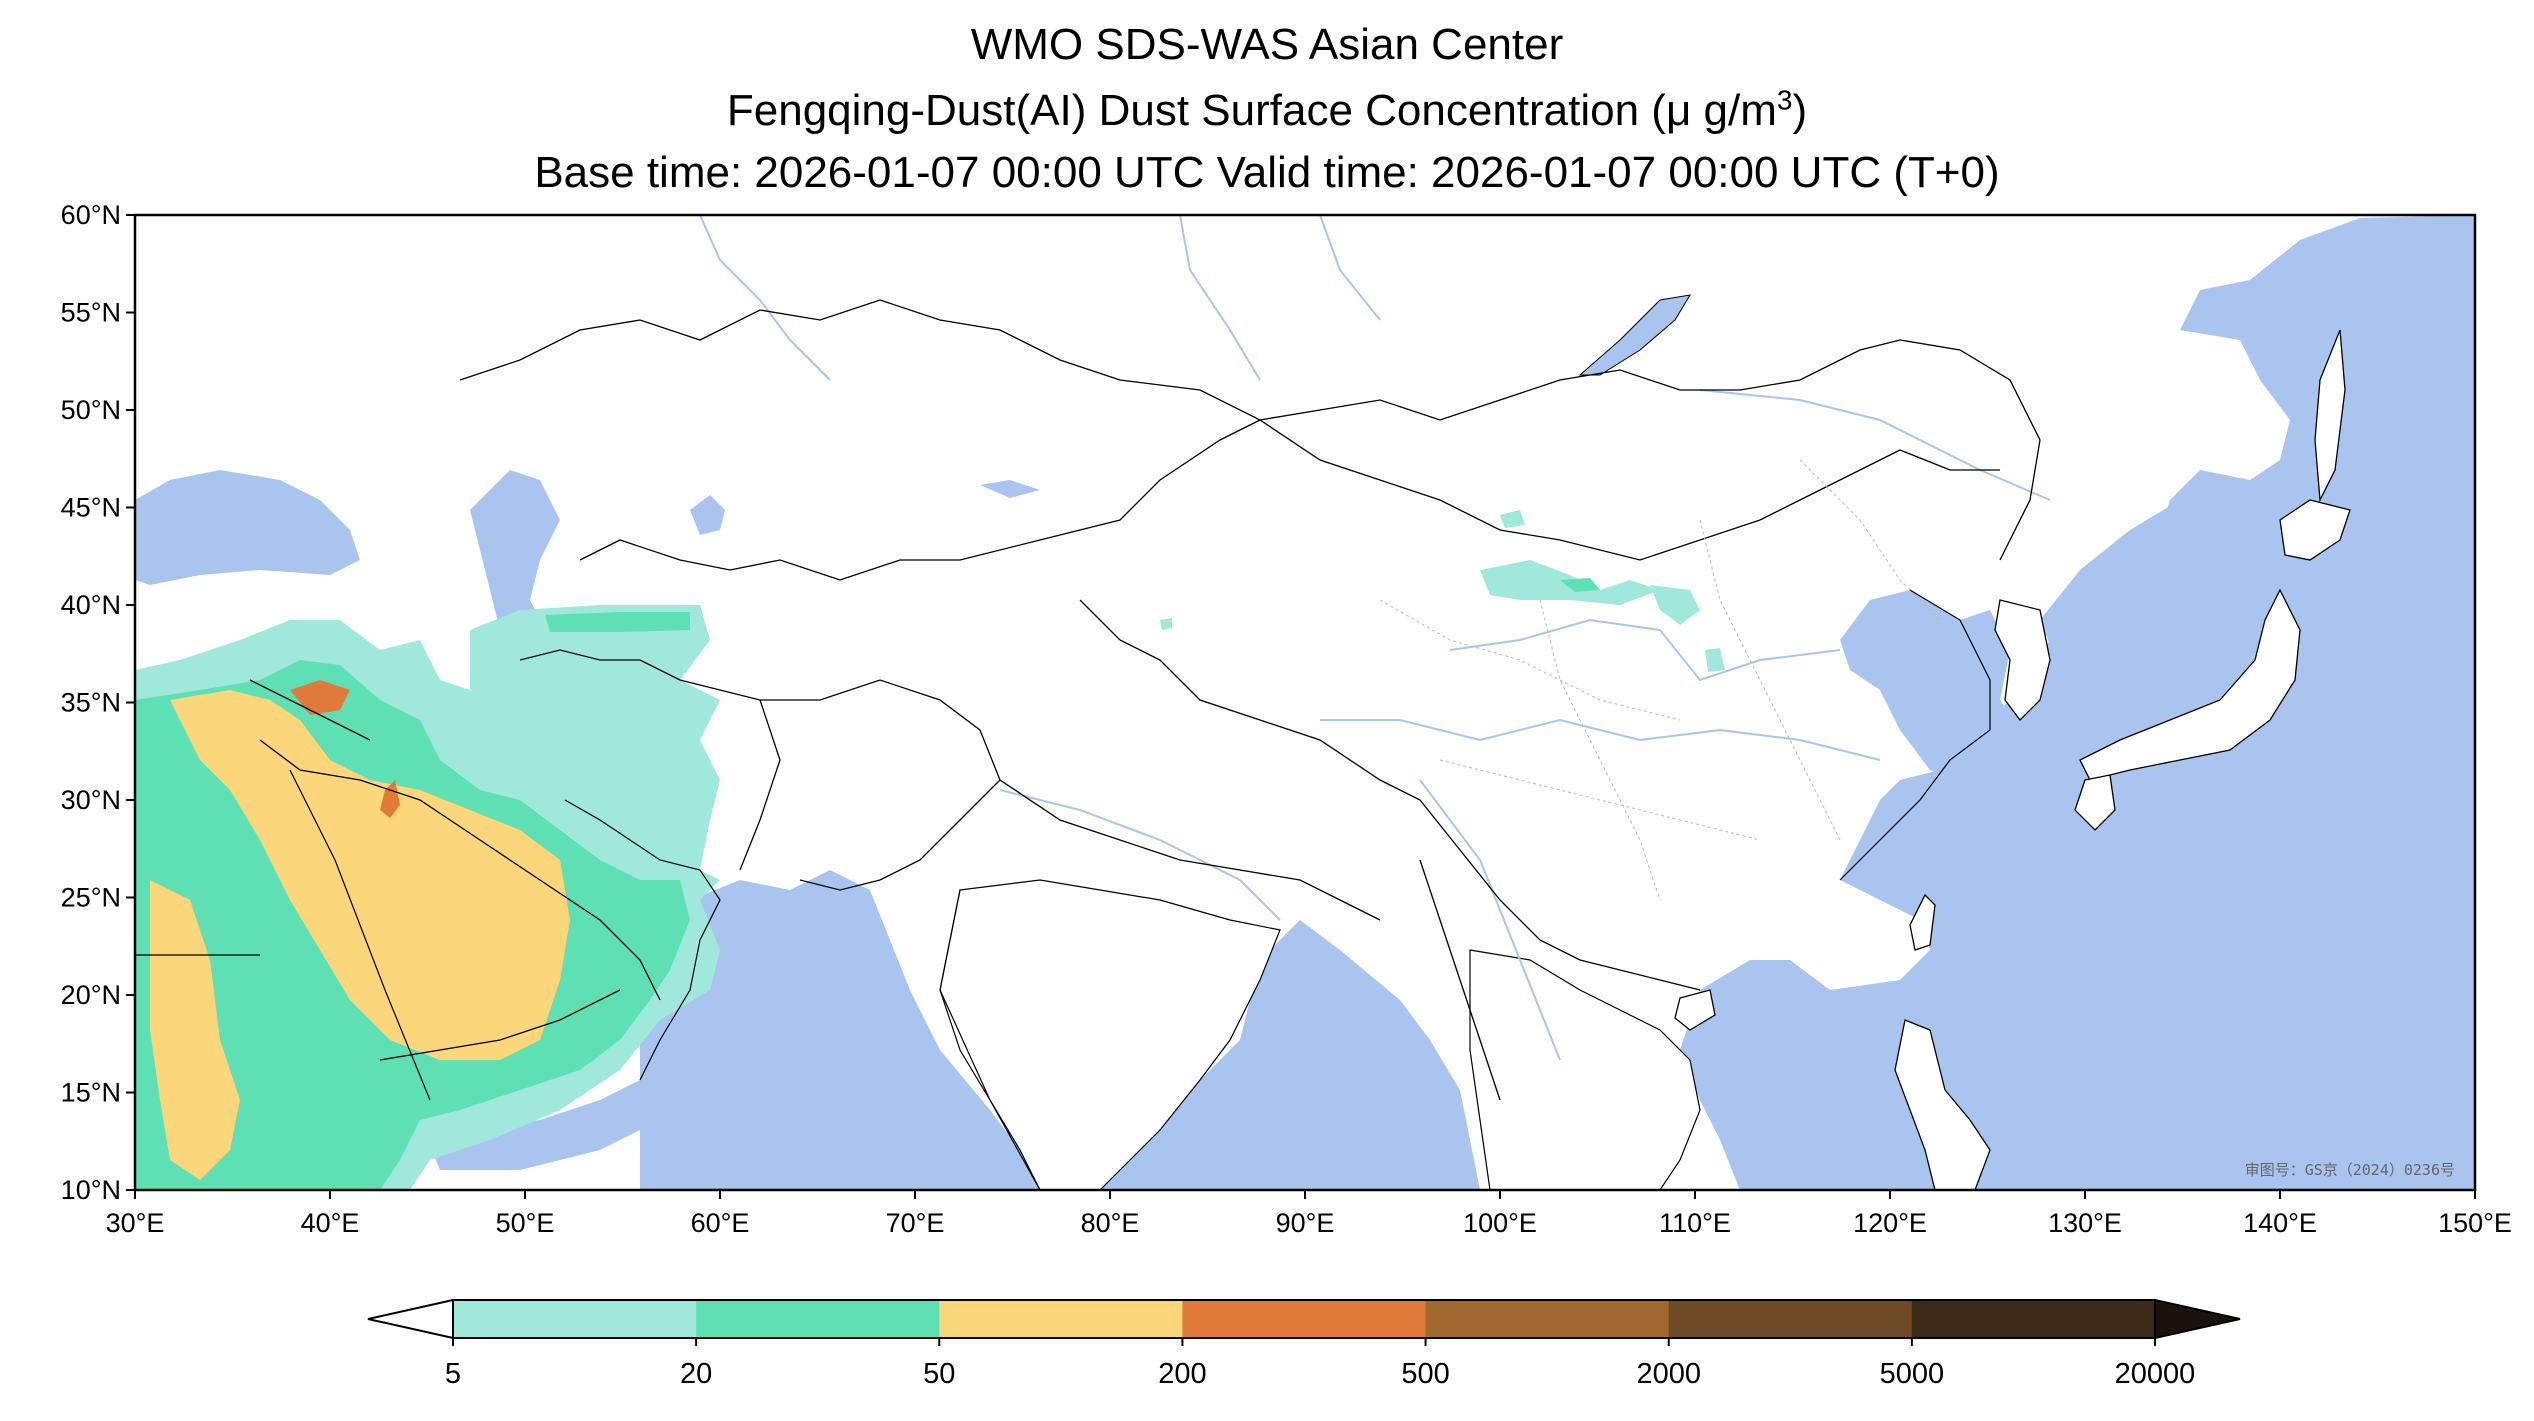 The image size is (2534, 1421). Describe the element at coordinates (247, 527) in the screenshot. I see `black-sea` at that location.